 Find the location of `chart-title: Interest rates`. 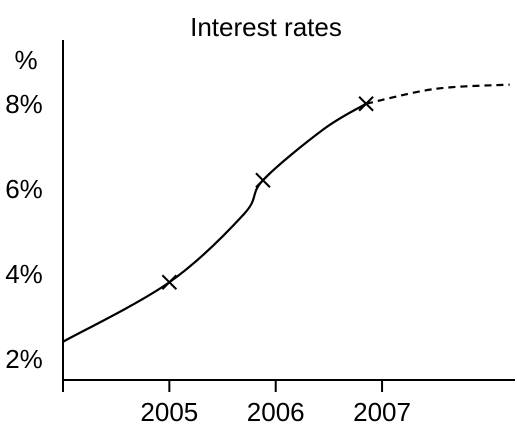

chart-title: Interest rates is located at coordinates (266, 27).